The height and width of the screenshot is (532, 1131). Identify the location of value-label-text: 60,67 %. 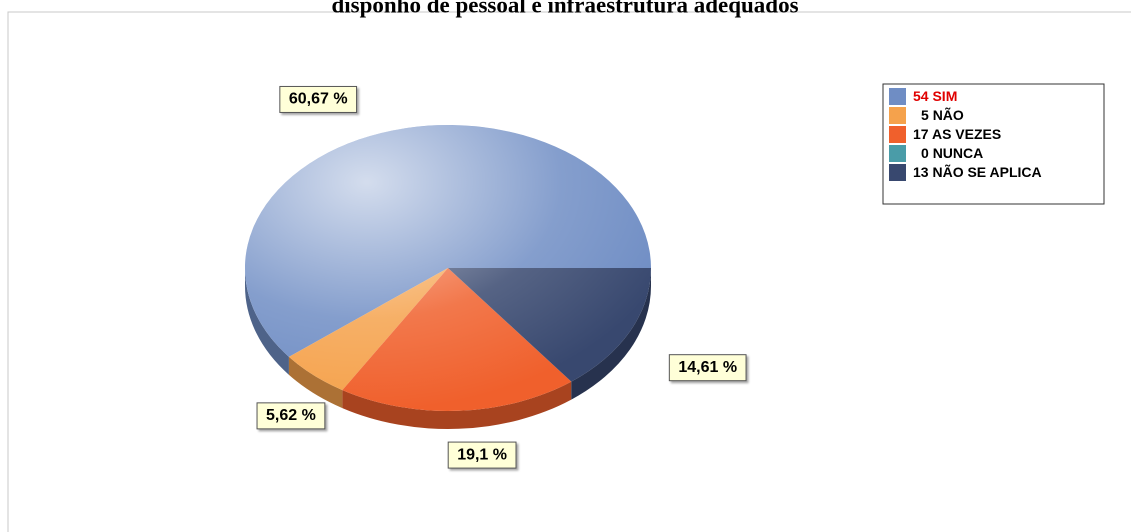
(318, 99).